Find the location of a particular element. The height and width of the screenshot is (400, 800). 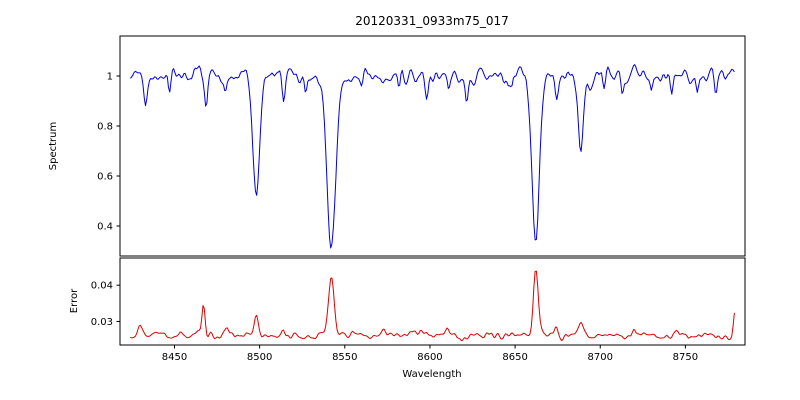

x-tick-label: 8600 is located at coordinates (429, 357).